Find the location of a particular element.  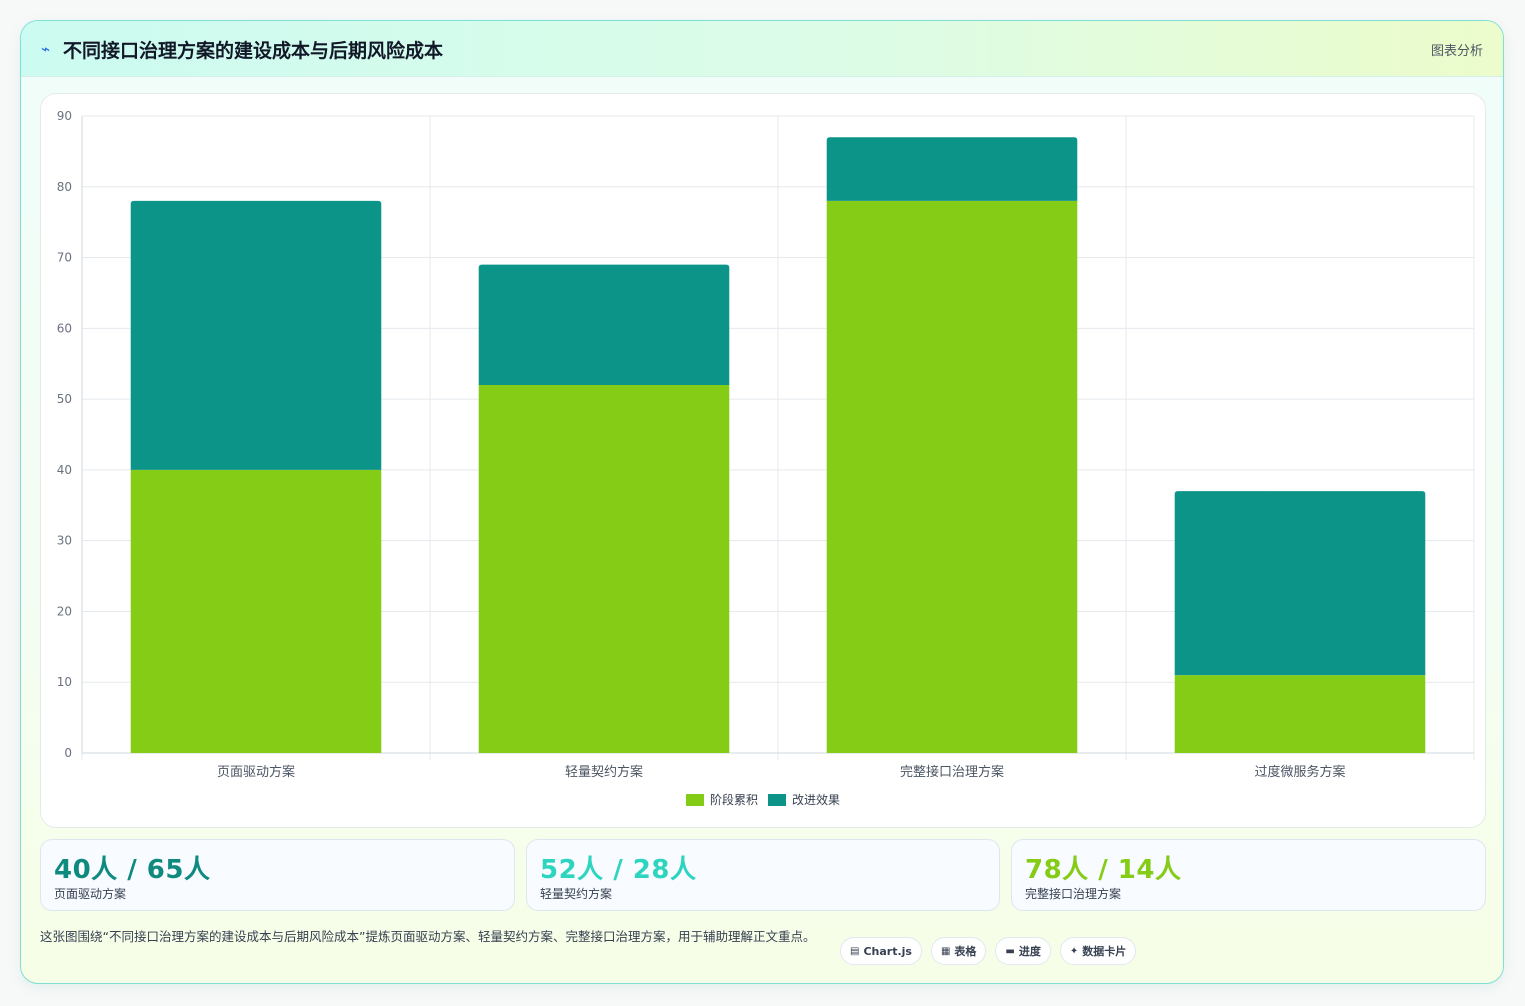

x-tick-label: 轻量契约方案 is located at coordinates (604, 772).